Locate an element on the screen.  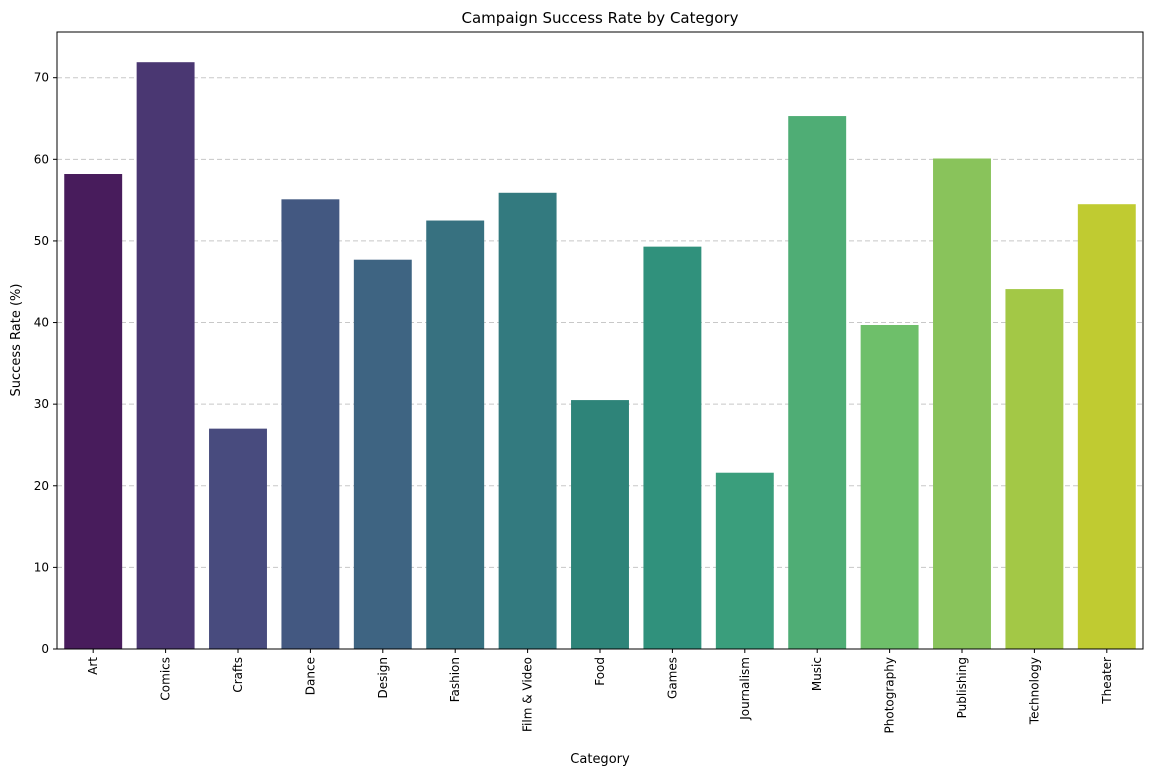
bar-music is located at coordinates (817, 382).